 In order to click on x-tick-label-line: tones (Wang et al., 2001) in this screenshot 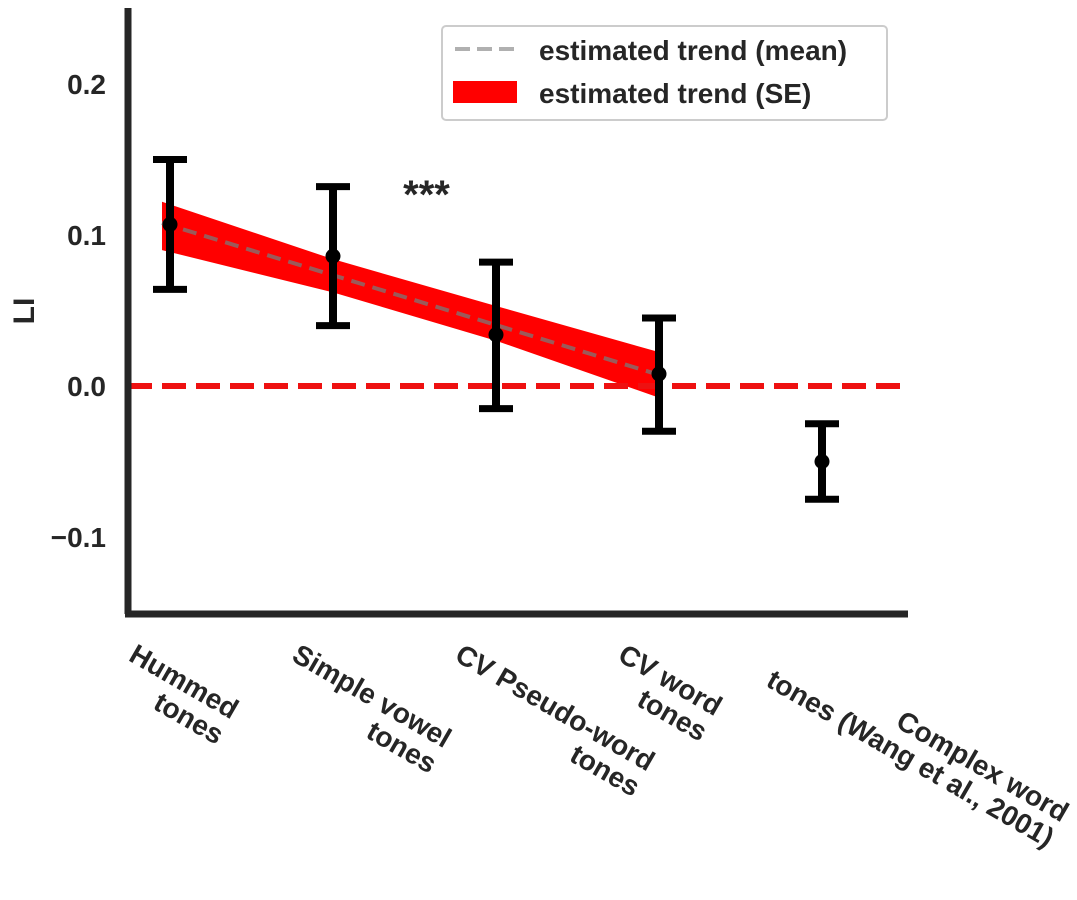, I will do `click(911, 759)`.